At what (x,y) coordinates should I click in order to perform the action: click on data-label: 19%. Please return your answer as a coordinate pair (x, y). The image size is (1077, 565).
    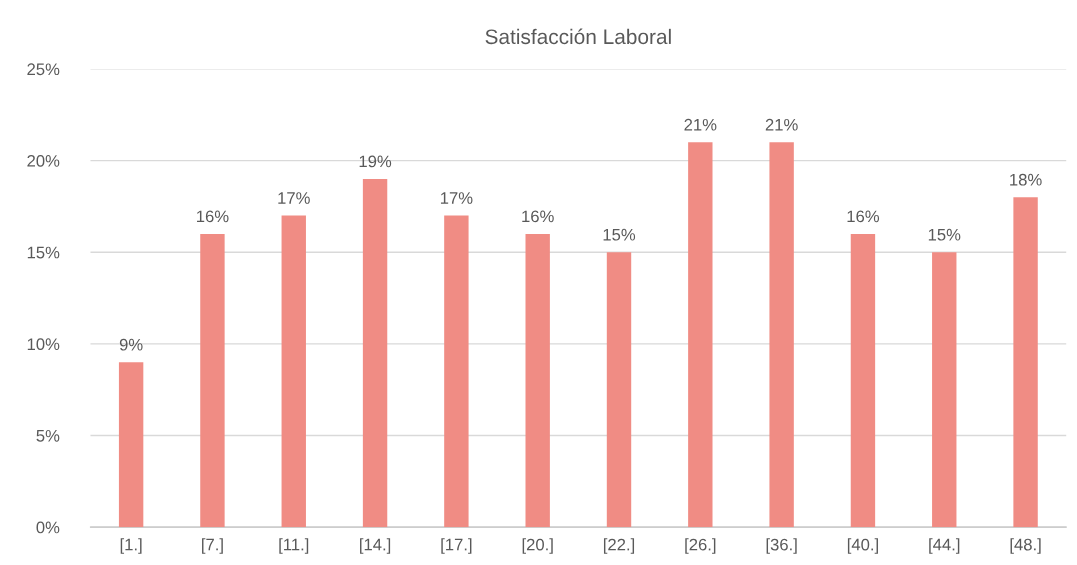
    Looking at the image, I should click on (375, 161).